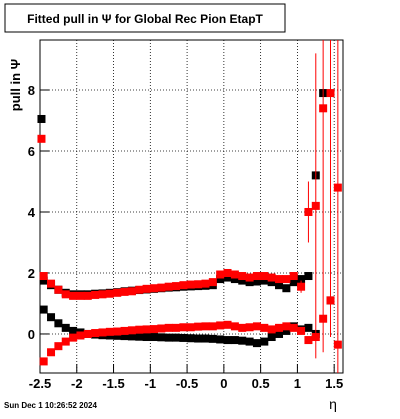 This screenshot has width=400, height=419. What do you see at coordinates (32, 212) in the screenshot?
I see `y-tick-label: 4` at bounding box center [32, 212].